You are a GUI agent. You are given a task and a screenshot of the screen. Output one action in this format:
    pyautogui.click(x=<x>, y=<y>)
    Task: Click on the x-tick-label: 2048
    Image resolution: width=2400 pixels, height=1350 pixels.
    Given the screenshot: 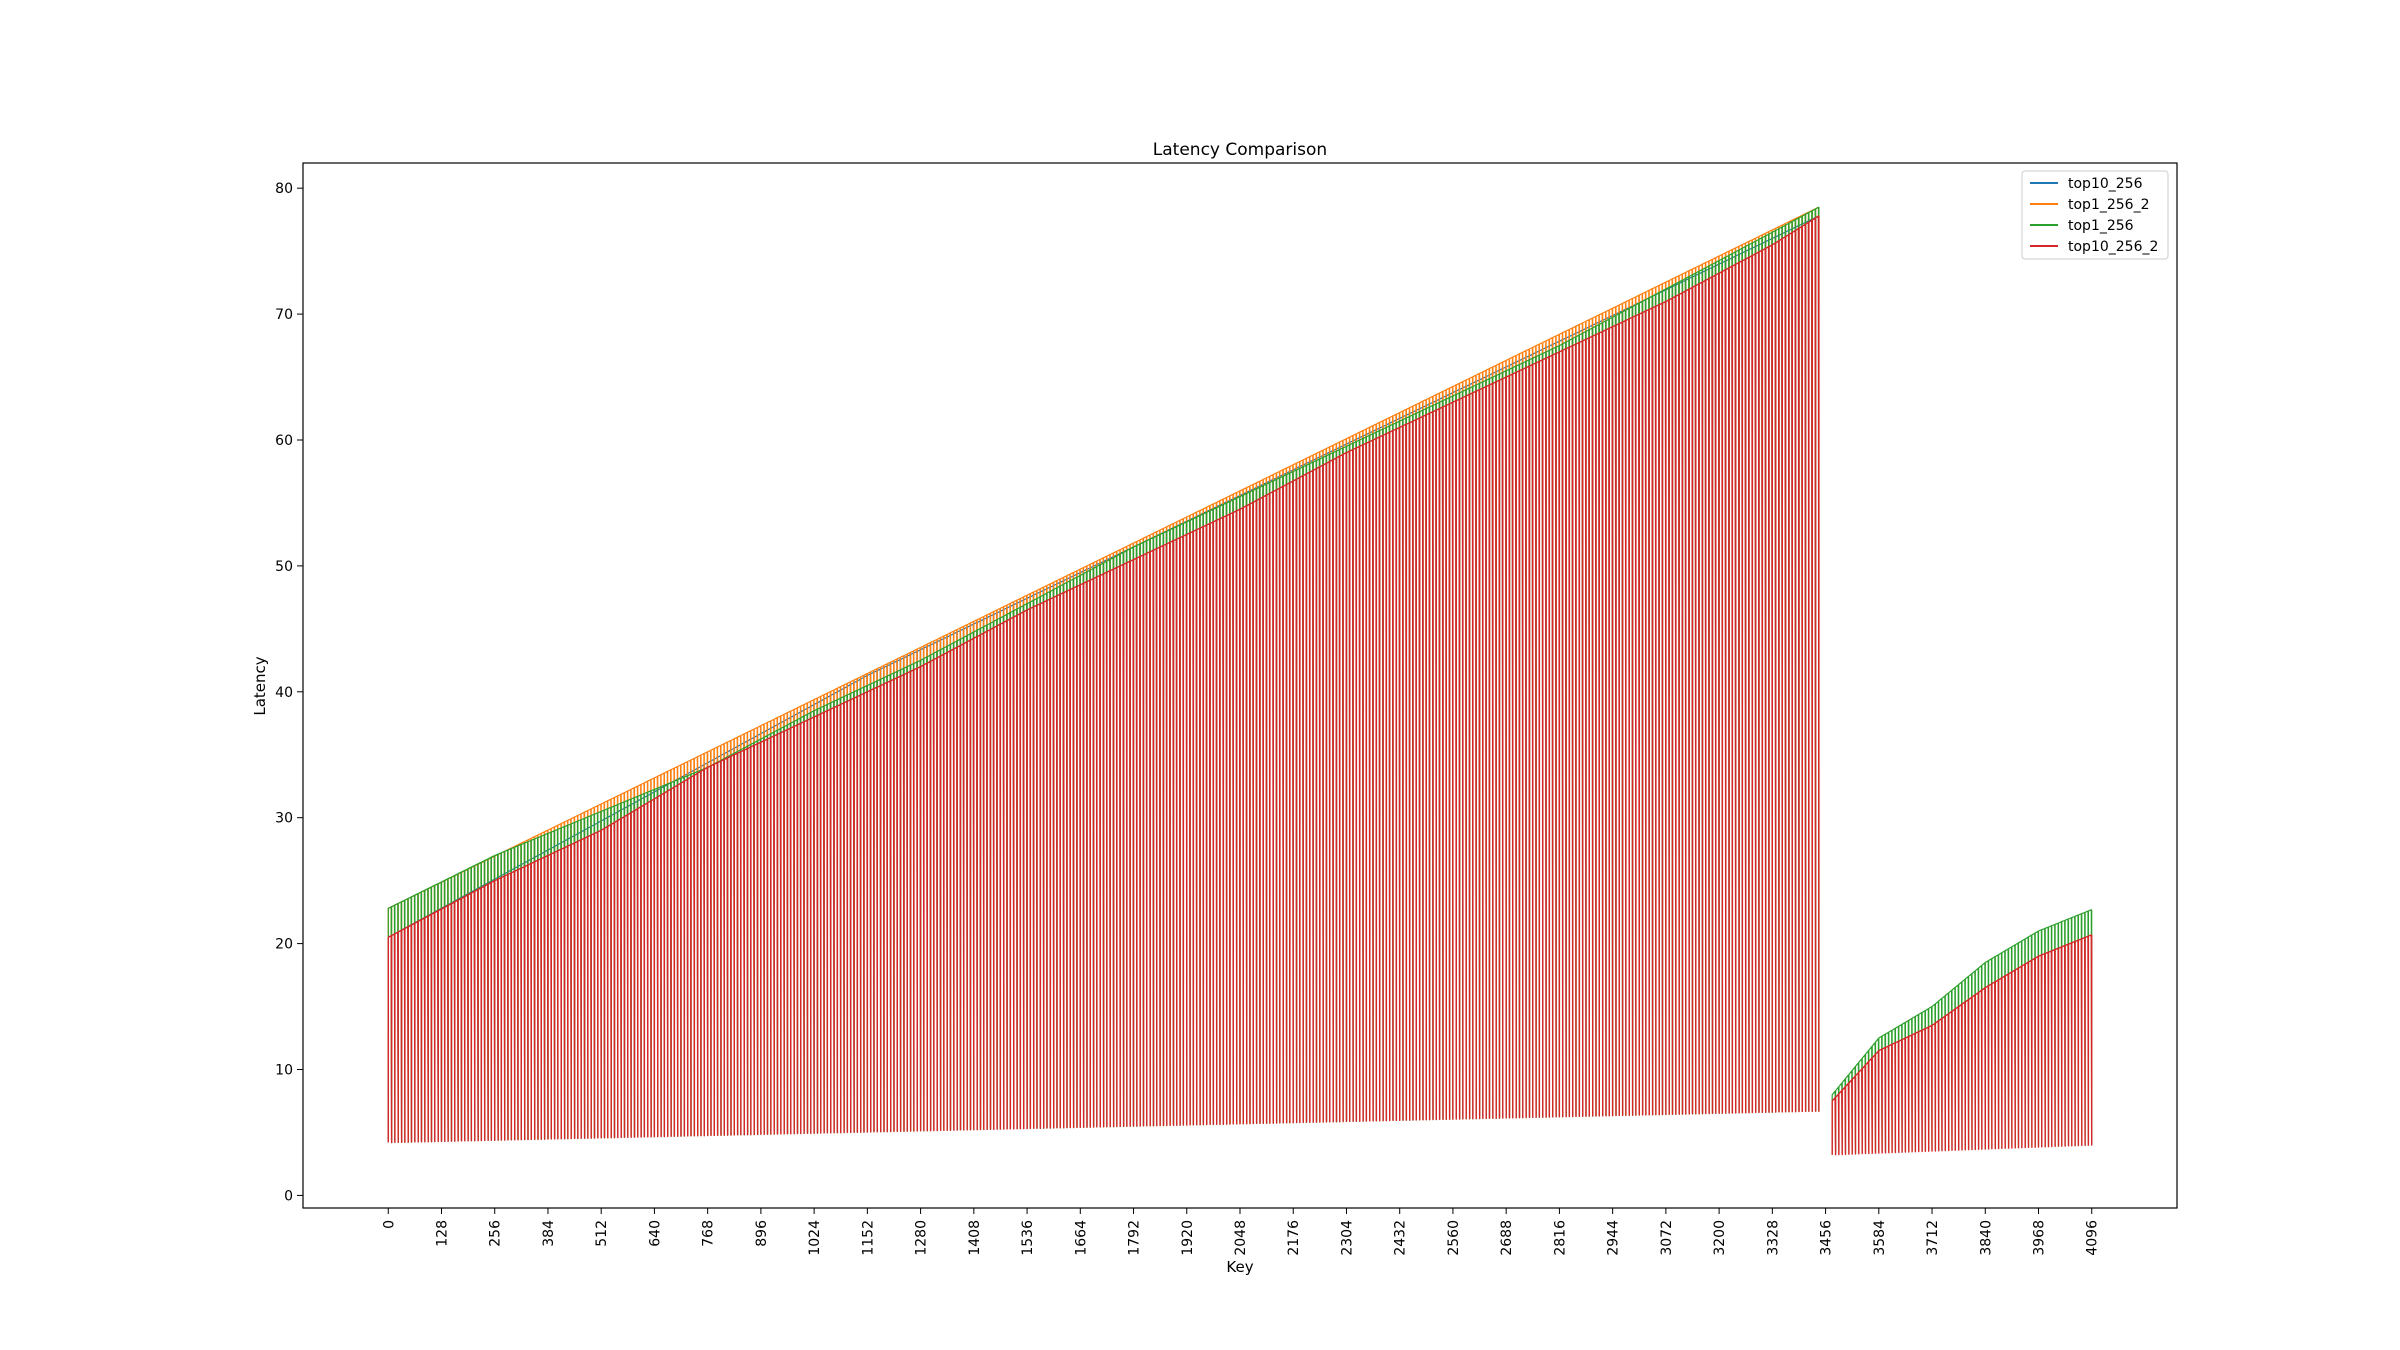 What is the action you would take?
    pyautogui.click(x=1241, y=1238)
    